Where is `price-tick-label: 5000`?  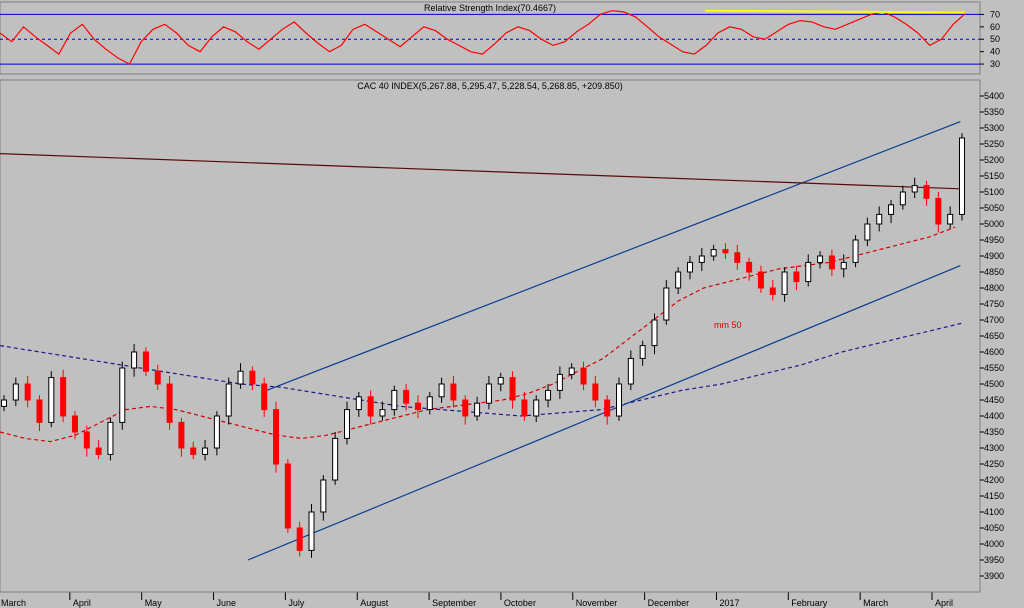 price-tick-label: 5000 is located at coordinates (994, 224).